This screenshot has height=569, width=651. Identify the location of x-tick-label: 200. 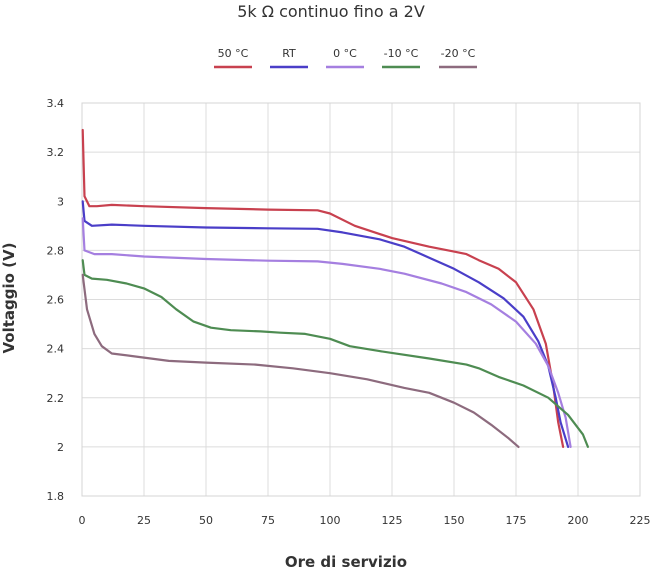
(578, 520).